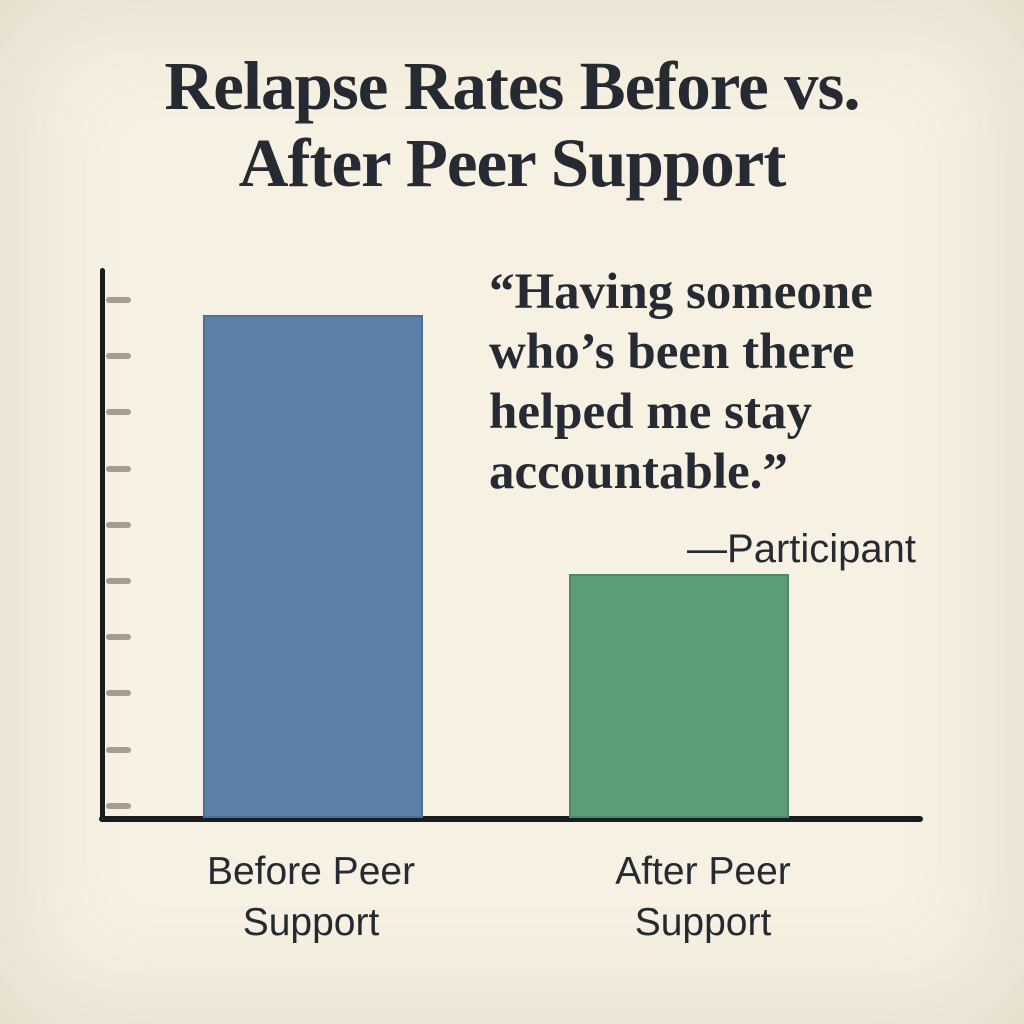 The width and height of the screenshot is (1024, 1024). Describe the element at coordinates (638, 472) in the screenshot. I see `quote-line-4: accountable.”` at that location.